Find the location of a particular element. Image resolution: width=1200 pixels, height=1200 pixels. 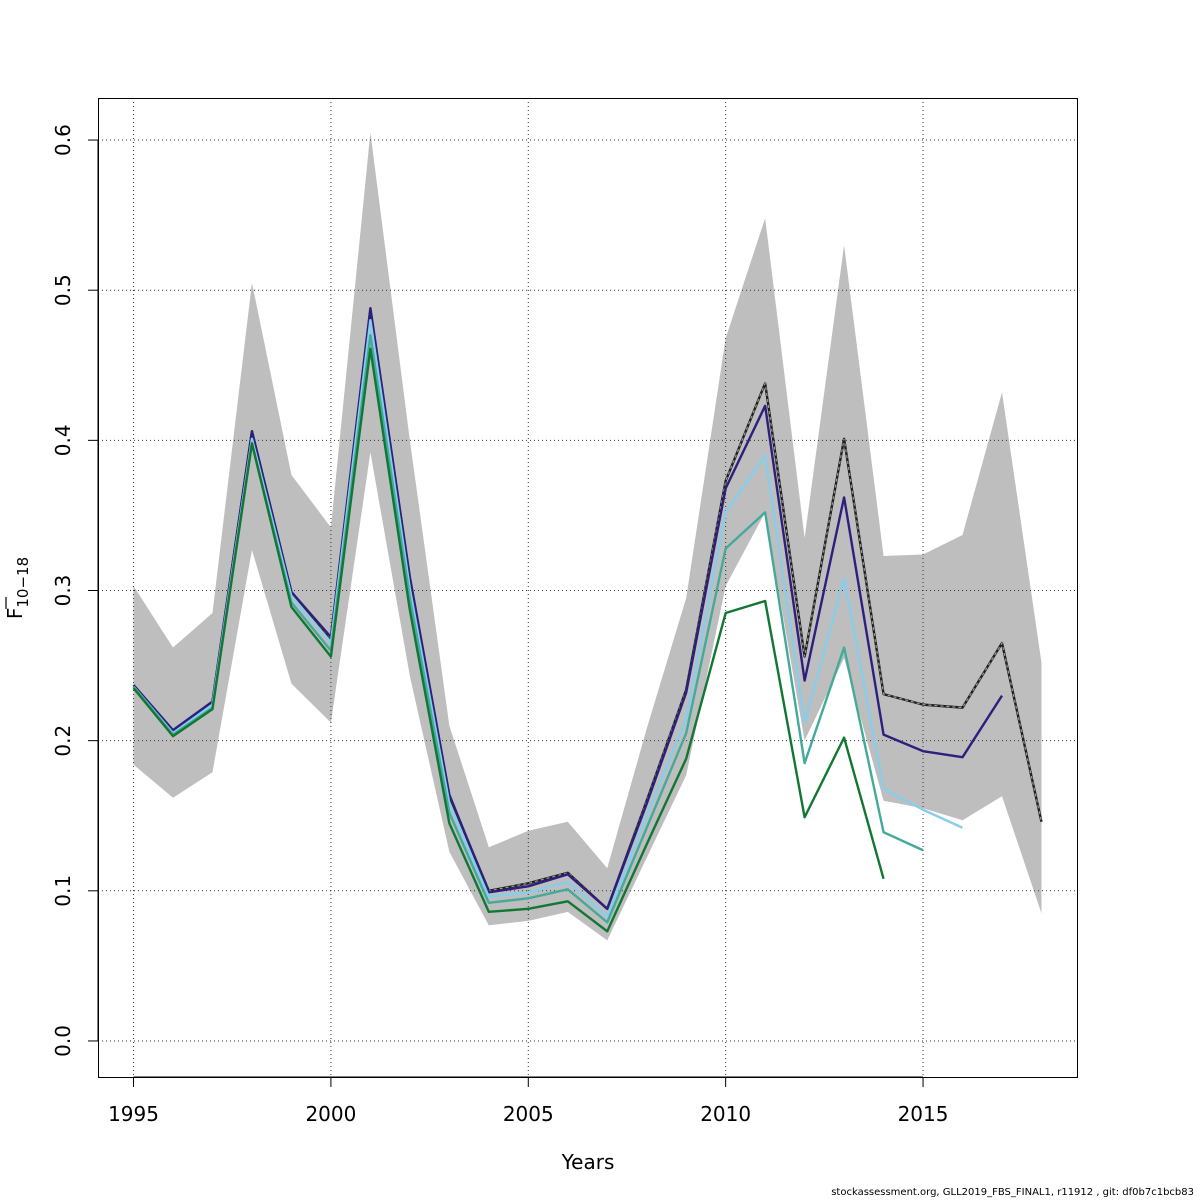

x-tick-label: 2005 is located at coordinates (528, 1114).